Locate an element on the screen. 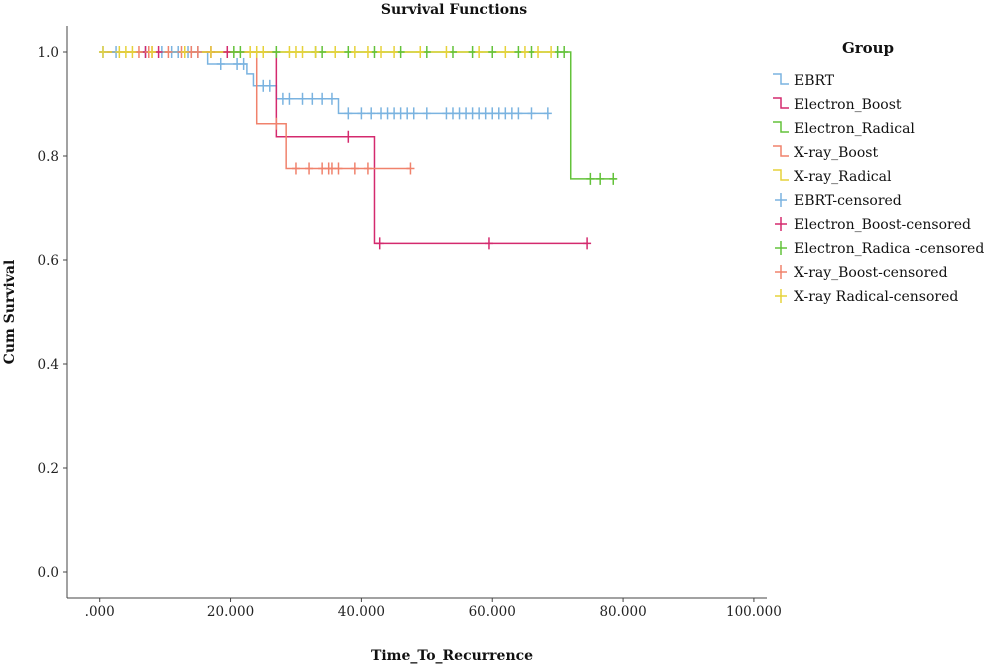 The width and height of the screenshot is (1000, 665). survival-line-electron-boost is located at coordinates (343, 148).